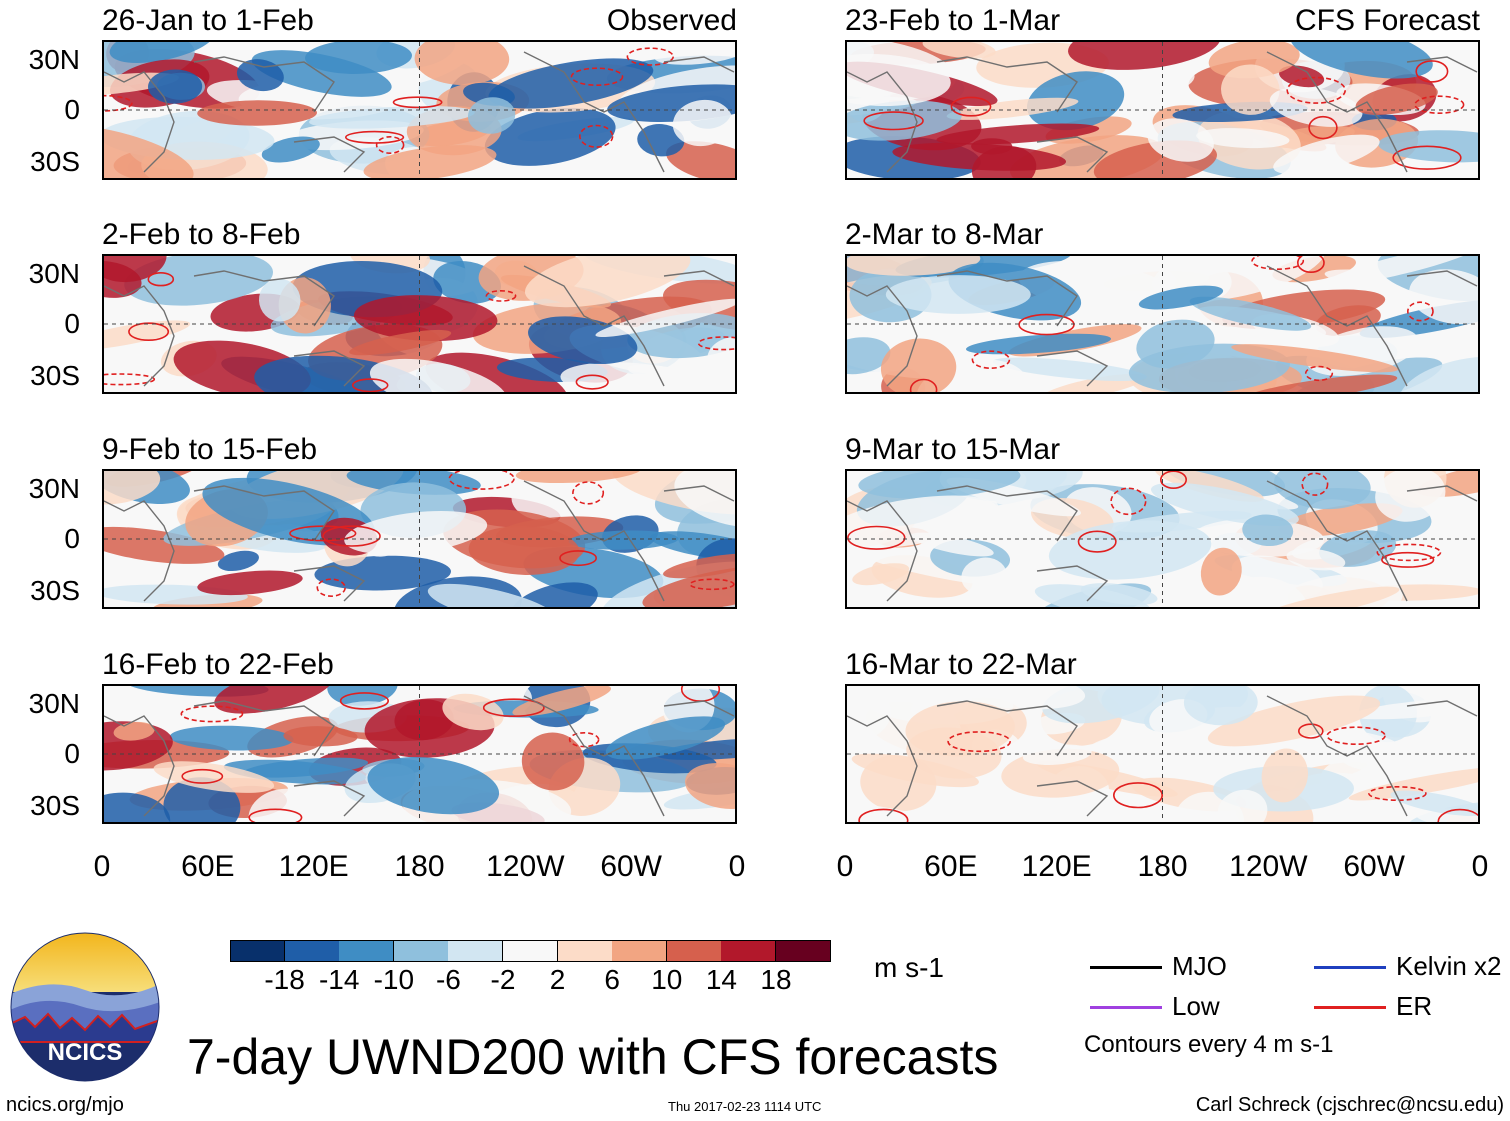 Image resolution: width=1510 pixels, height=1121 pixels. I want to click on colorbar-tick-label: -18, so click(284, 979).